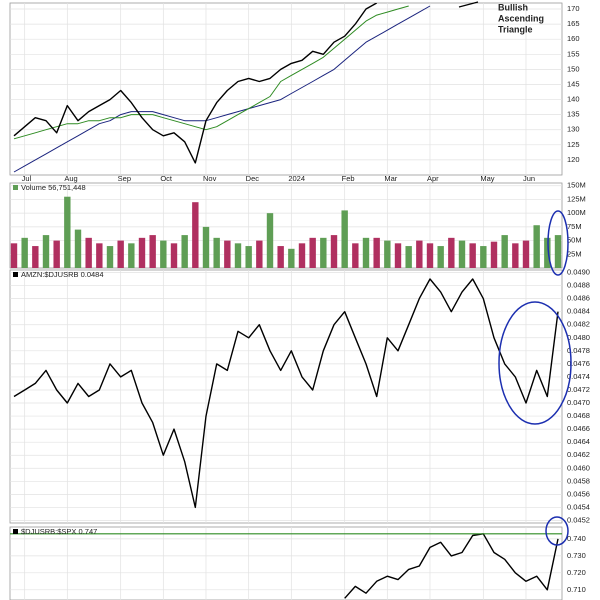  Describe the element at coordinates (578, 337) in the screenshot. I see `y-tick-label: 0.0480` at that location.